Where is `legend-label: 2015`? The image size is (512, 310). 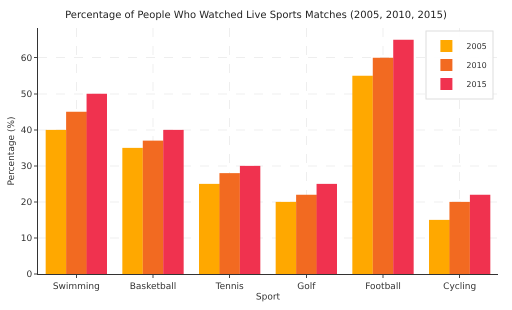
legend-label: 2015 is located at coordinates (476, 85).